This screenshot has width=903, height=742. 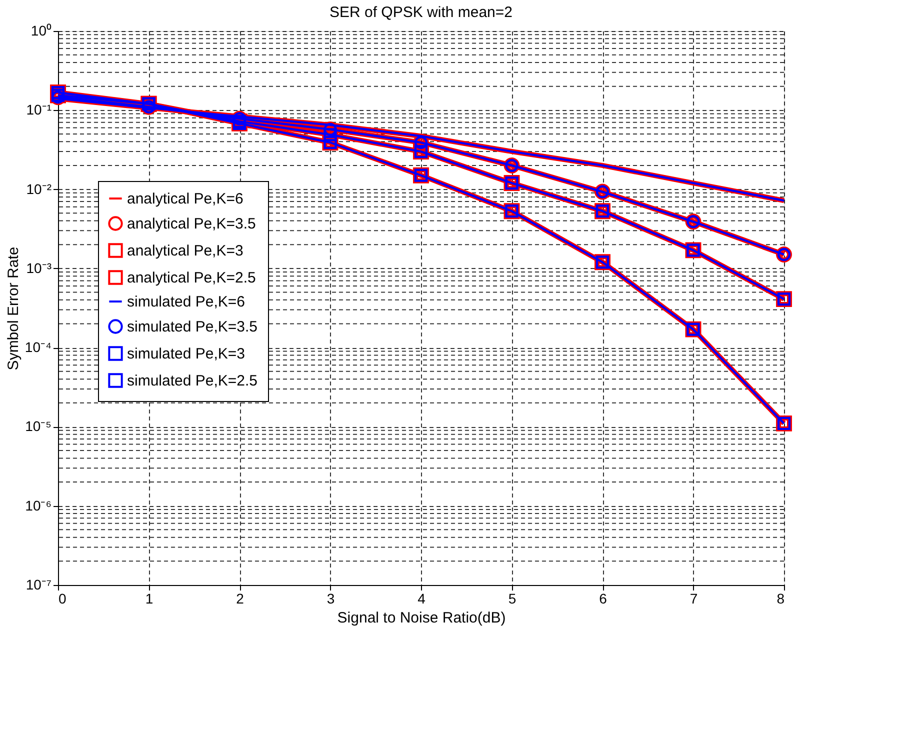 I want to click on y-tick-label: 10⁻⁷, so click(x=39, y=584).